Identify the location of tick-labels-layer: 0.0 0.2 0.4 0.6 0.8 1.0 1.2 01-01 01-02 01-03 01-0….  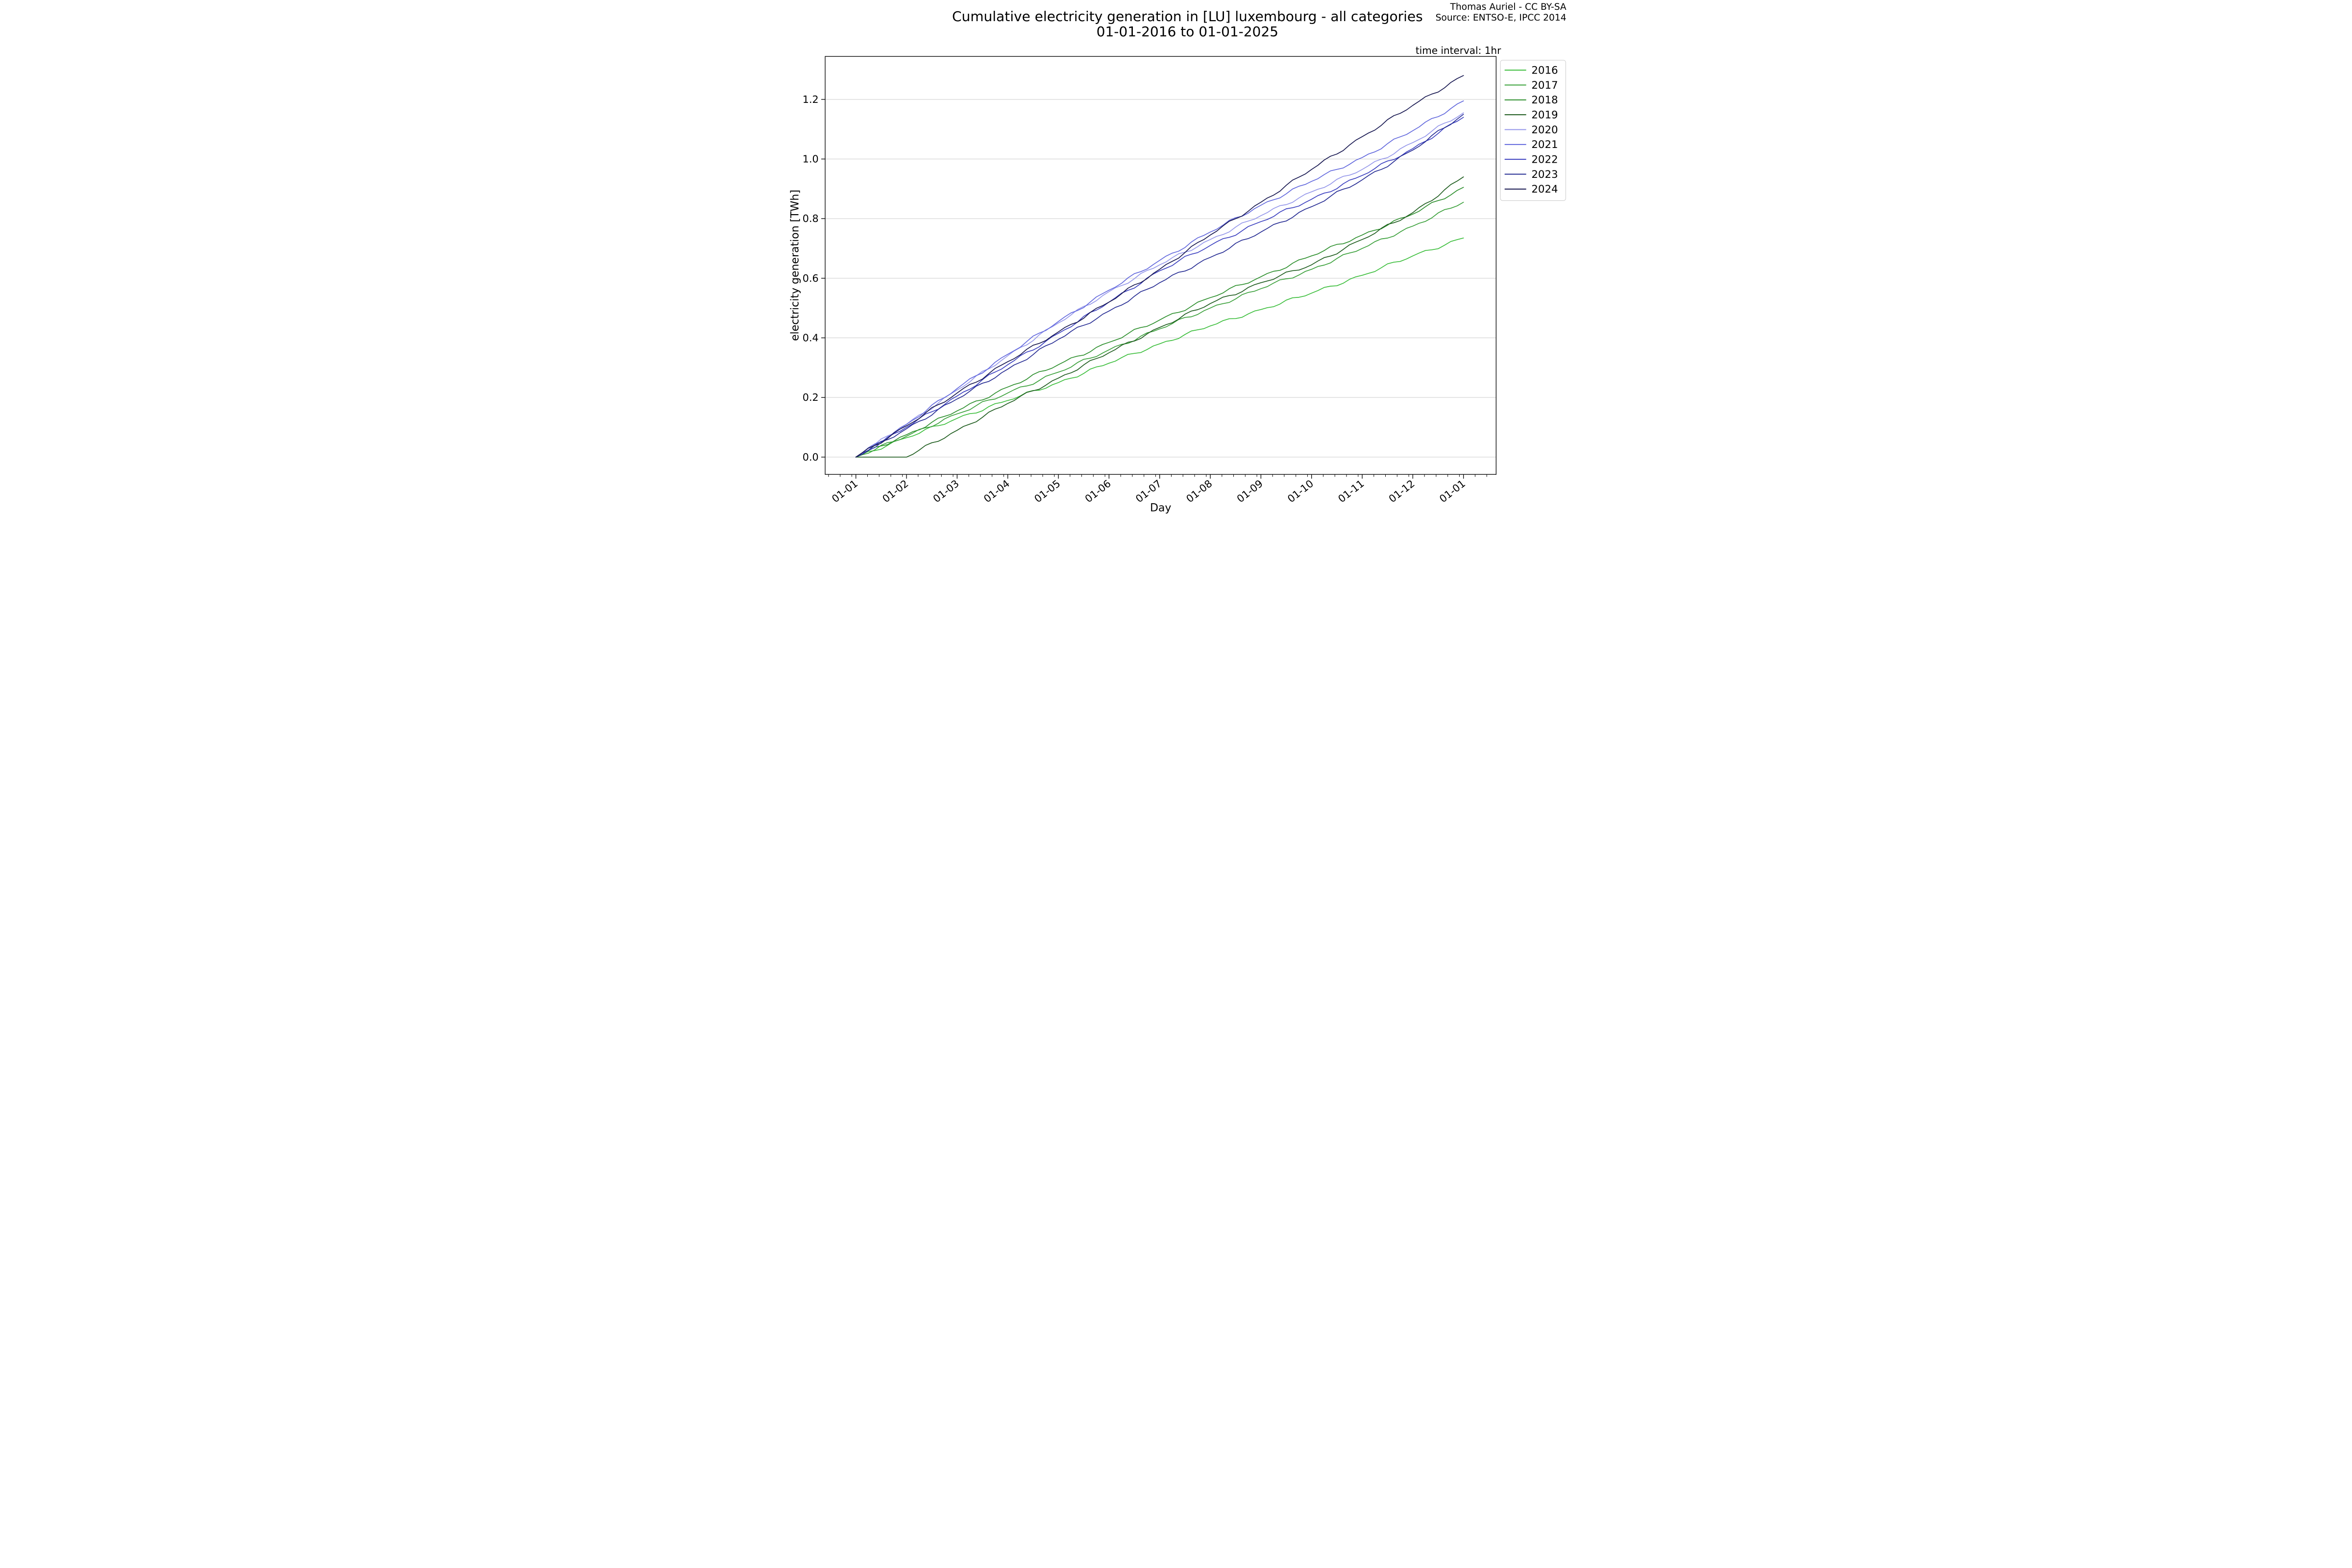
(1135, 299).